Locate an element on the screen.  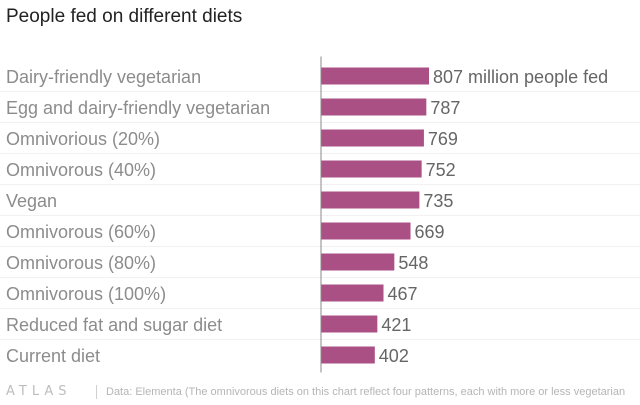
value-label: 669 is located at coordinates (430, 232).